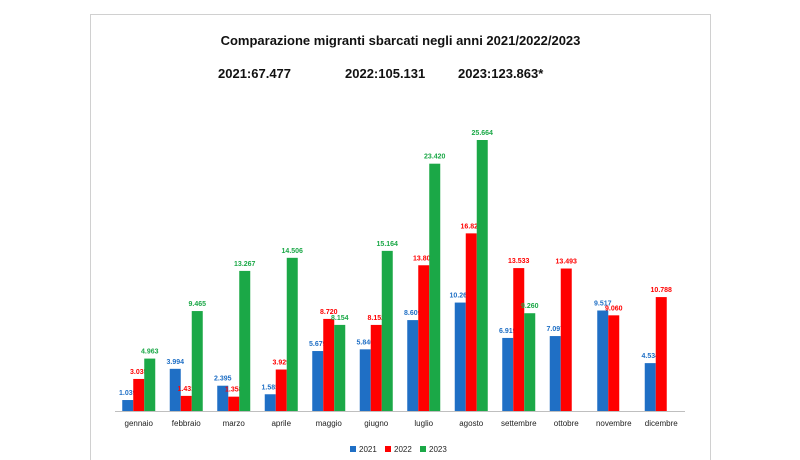 This screenshot has height=460, width=800. What do you see at coordinates (650, 387) in the screenshot?
I see `bar-2021-dicembre` at bounding box center [650, 387].